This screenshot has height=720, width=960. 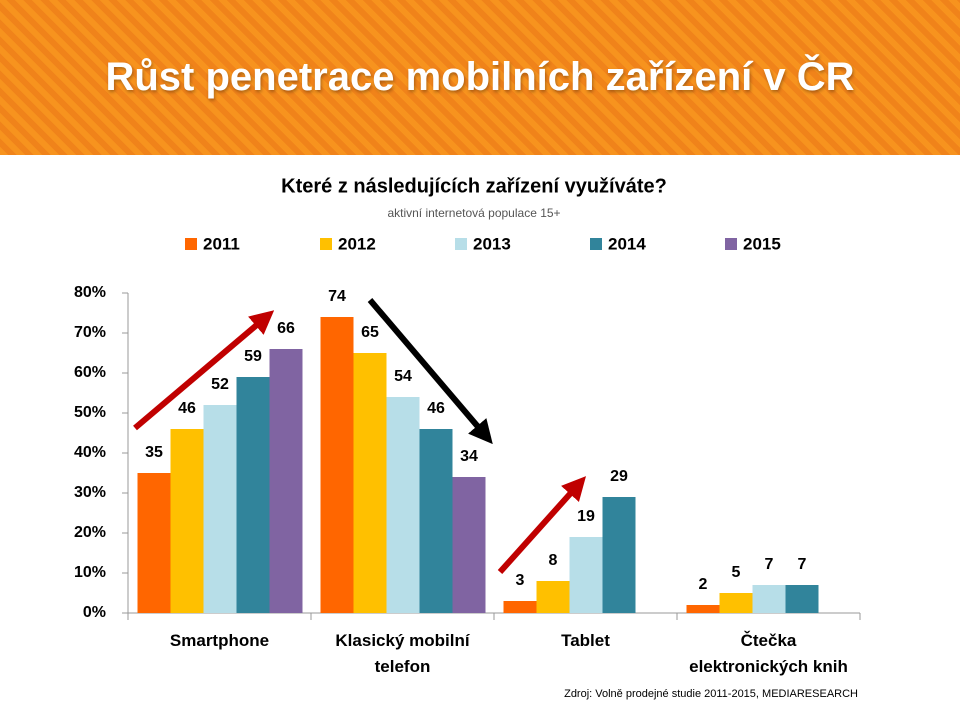 I want to click on data-label: 8, so click(x=553, y=560).